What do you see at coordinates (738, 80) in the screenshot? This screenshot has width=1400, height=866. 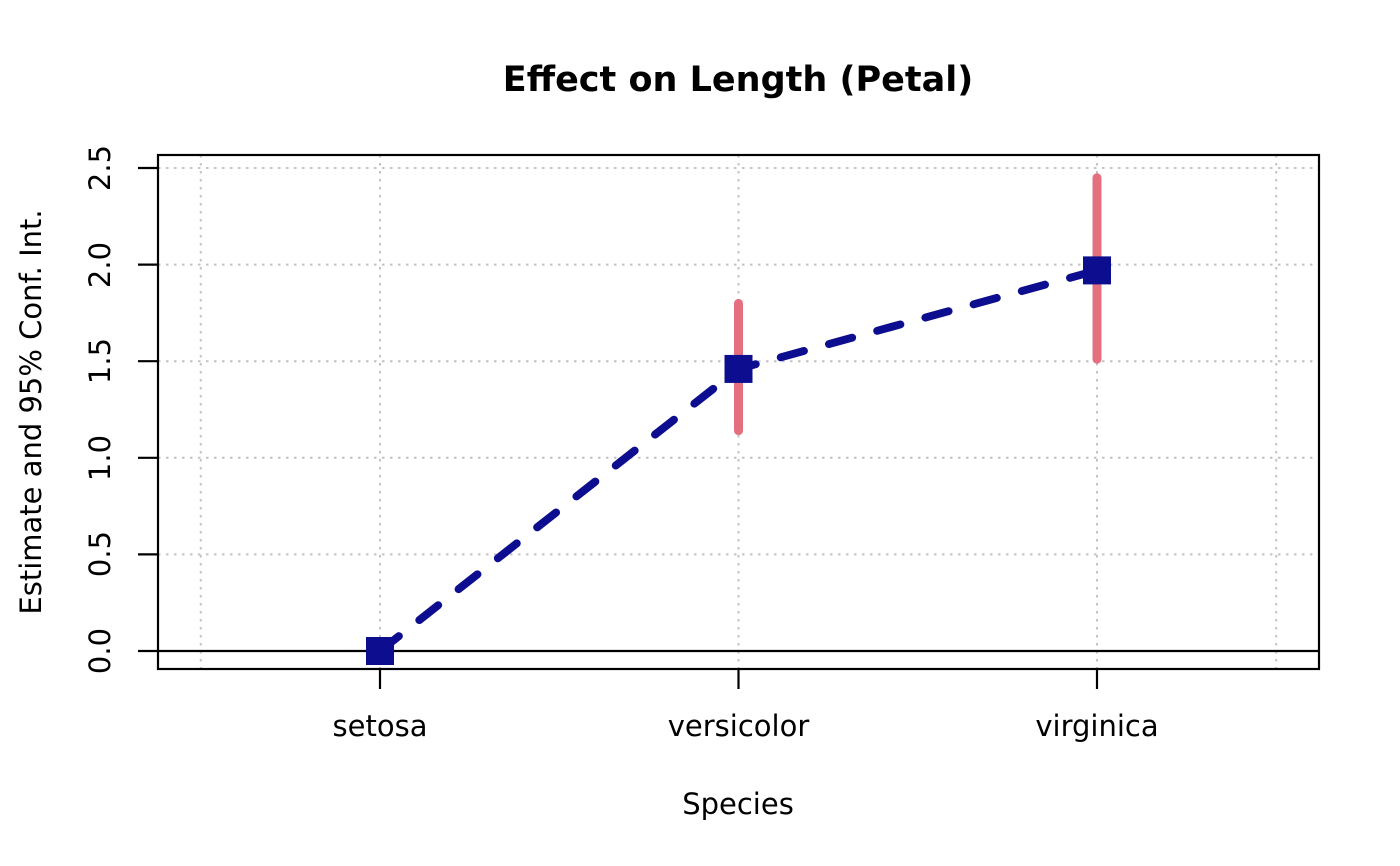 I see `chart-title: Effect on Length (Petal)` at bounding box center [738, 80].